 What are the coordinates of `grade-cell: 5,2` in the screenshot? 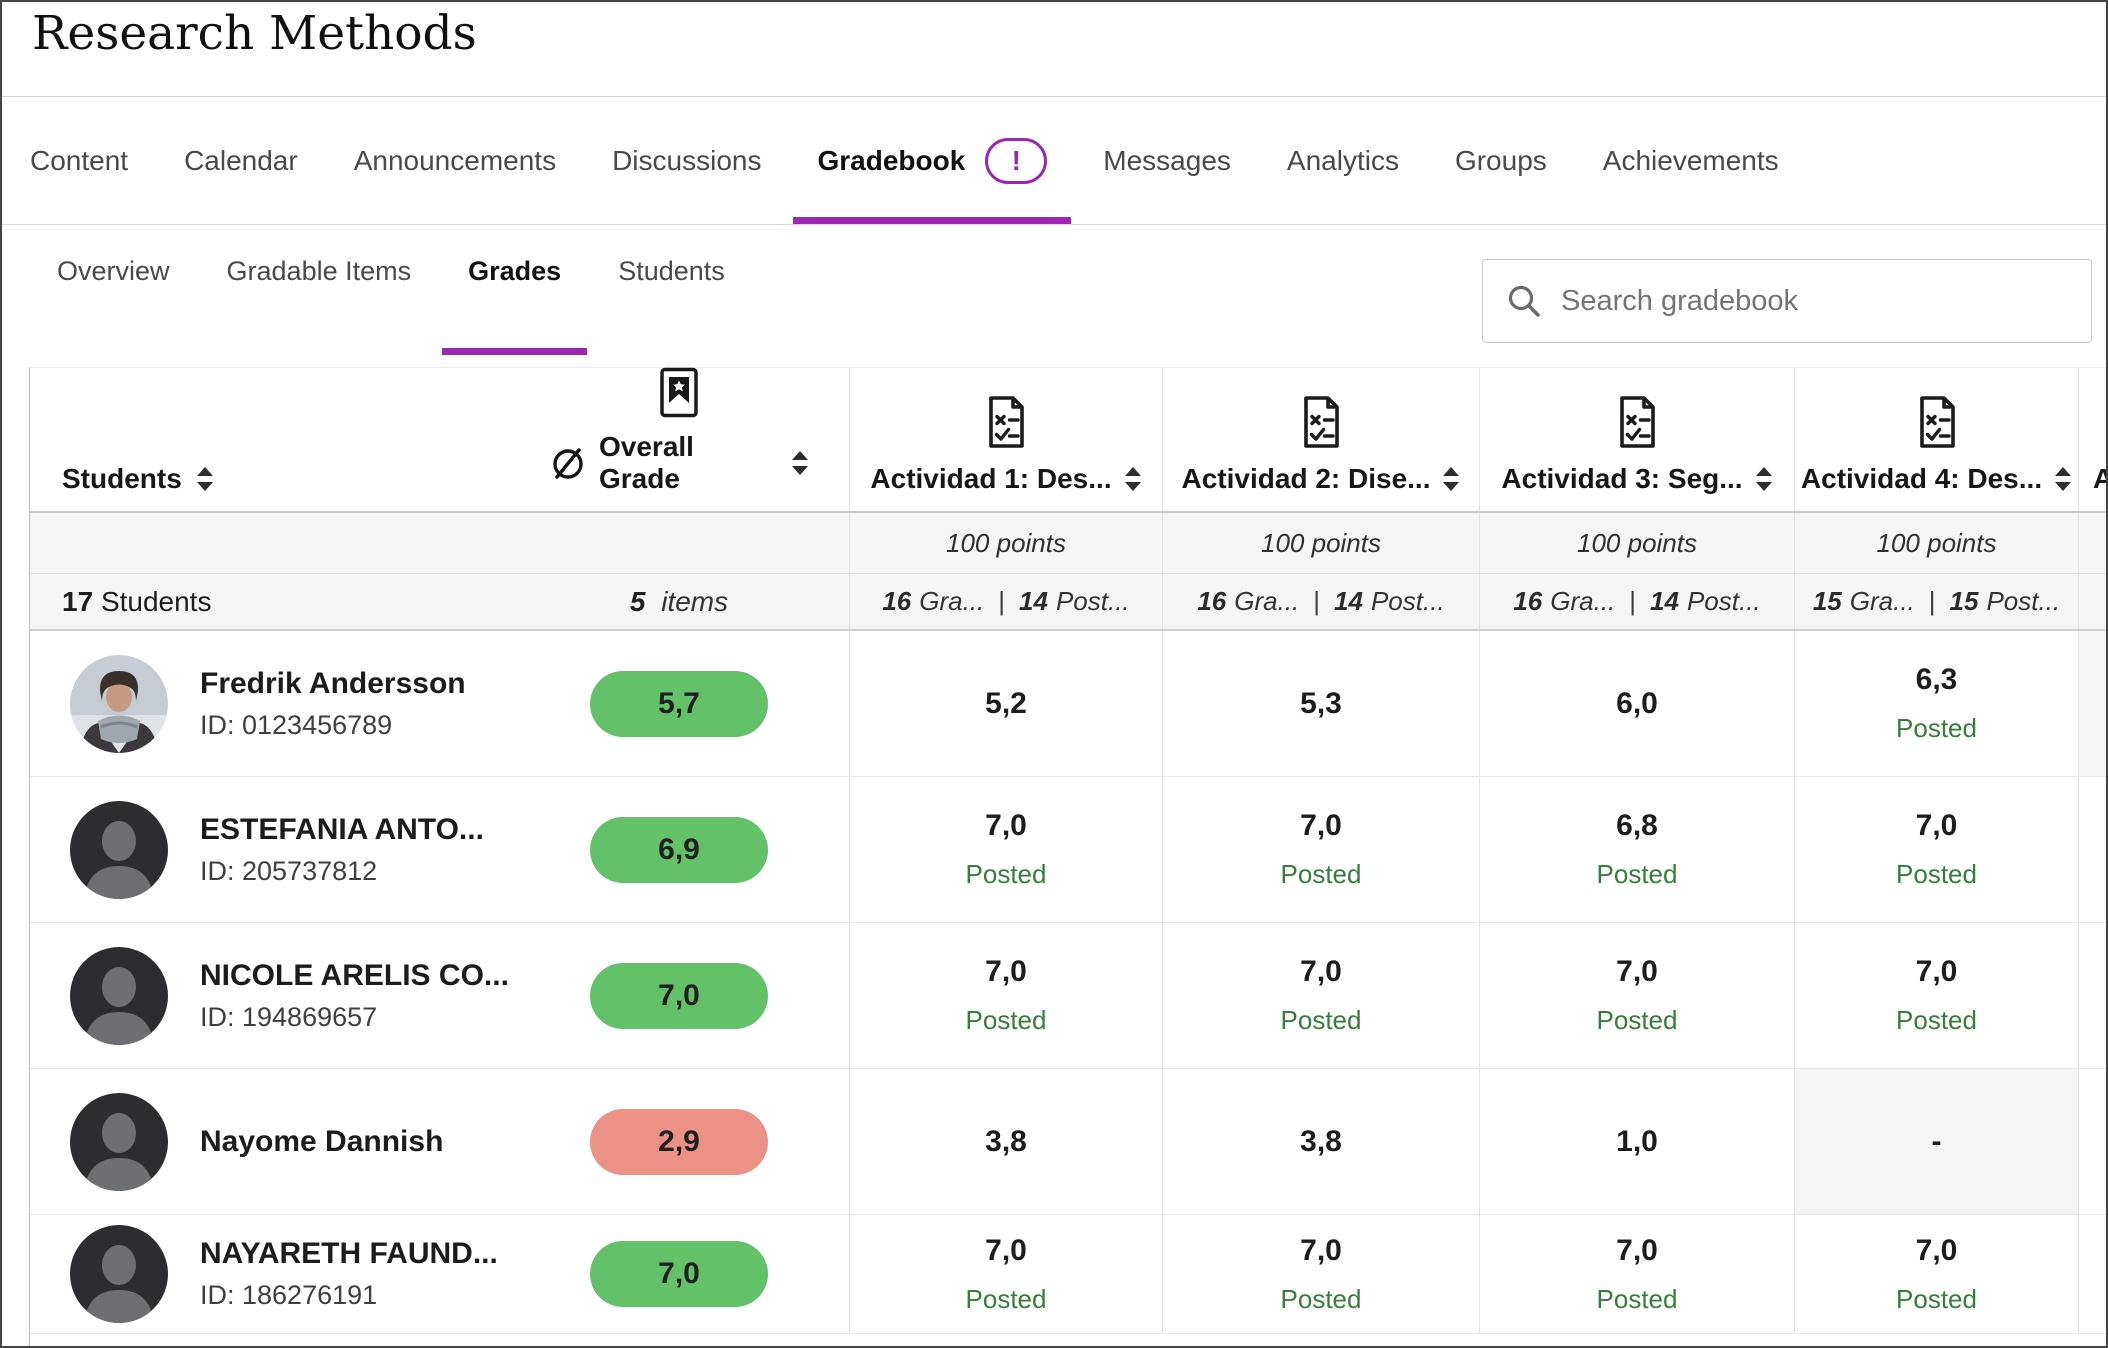 It's located at (1006, 703).